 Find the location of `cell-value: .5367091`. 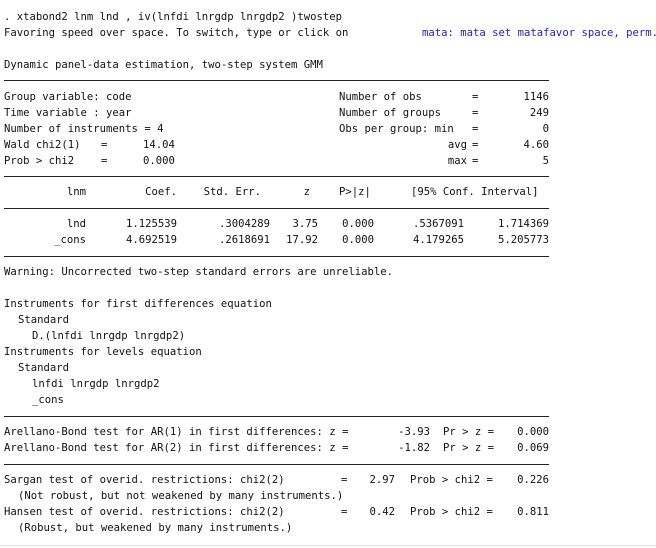

cell-value: .5367091 is located at coordinates (438, 224).